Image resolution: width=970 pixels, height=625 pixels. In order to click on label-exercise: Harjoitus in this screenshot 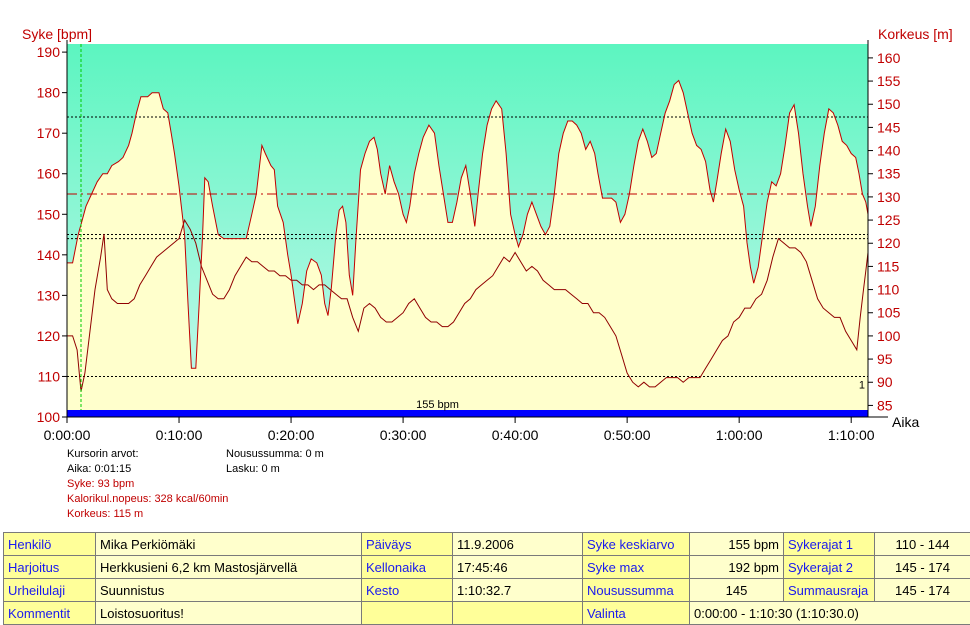, I will do `click(49, 567)`.